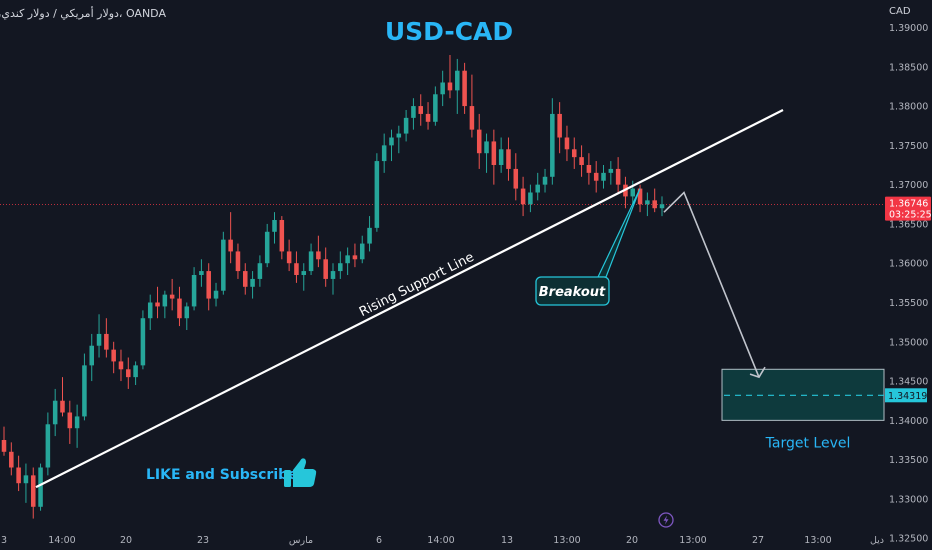 Image resolution: width=932 pixels, height=550 pixels. Describe the element at coordinates (908, 499) in the screenshot. I see `y-tick-label: 1.33000` at that location.